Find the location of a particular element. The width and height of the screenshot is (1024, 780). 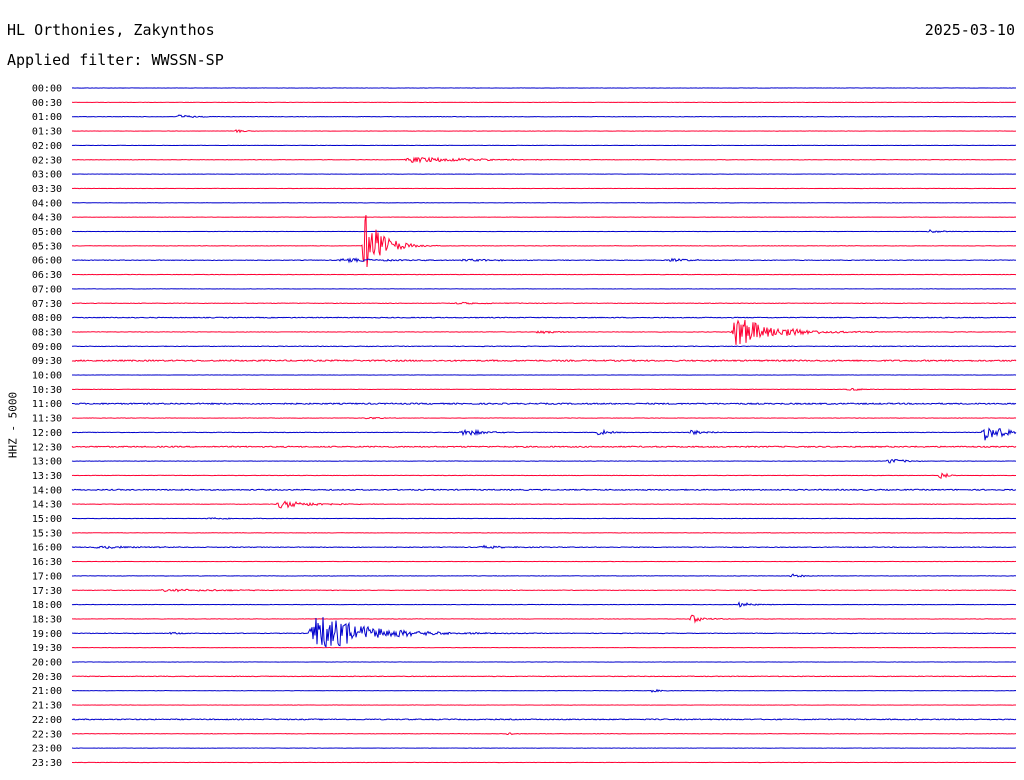

time-tick-1730: 17:30 is located at coordinates (47, 591).